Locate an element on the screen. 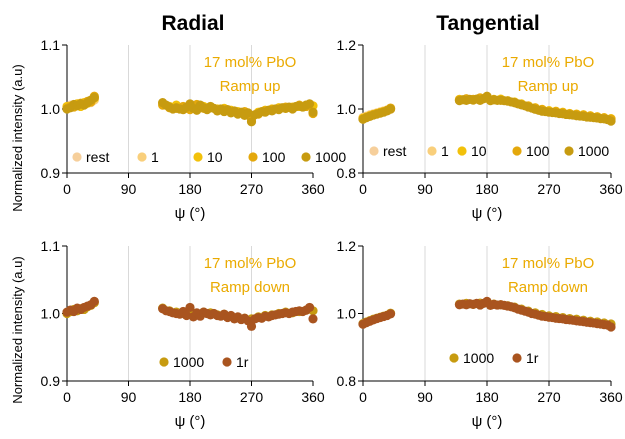 The width and height of the screenshot is (625, 439). y-axis-label-top: Normalized intensity (a.u) is located at coordinates (17, 137).